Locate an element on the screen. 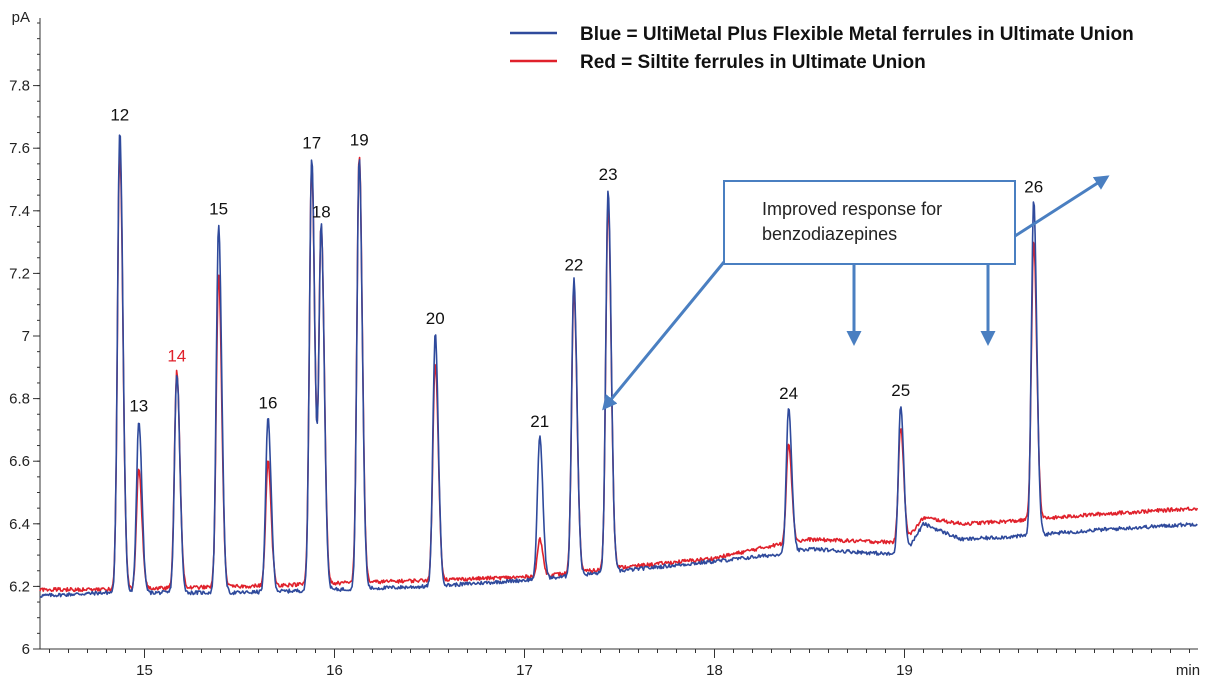 The width and height of the screenshot is (1208, 679). y-tick-label: 7.6 is located at coordinates (19, 148).